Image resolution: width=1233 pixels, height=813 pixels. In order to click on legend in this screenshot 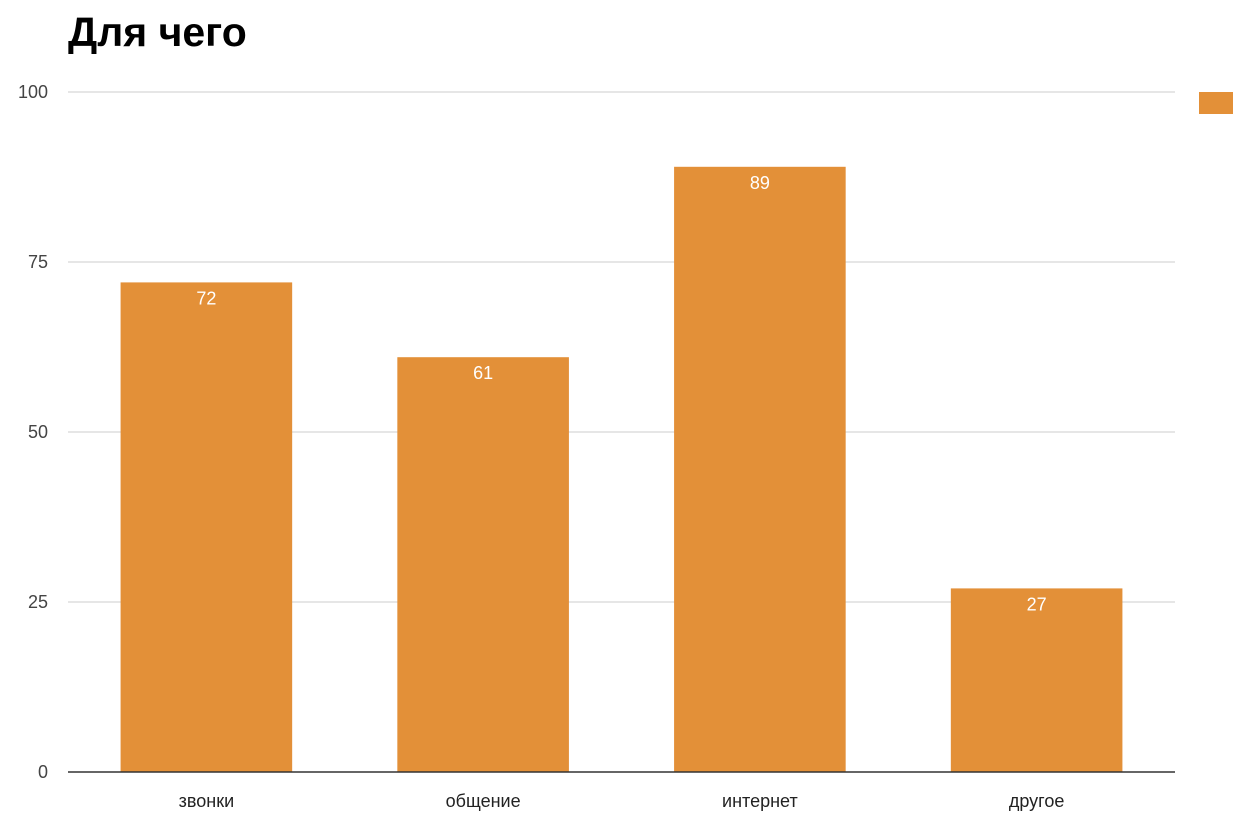, I will do `click(1216, 103)`.